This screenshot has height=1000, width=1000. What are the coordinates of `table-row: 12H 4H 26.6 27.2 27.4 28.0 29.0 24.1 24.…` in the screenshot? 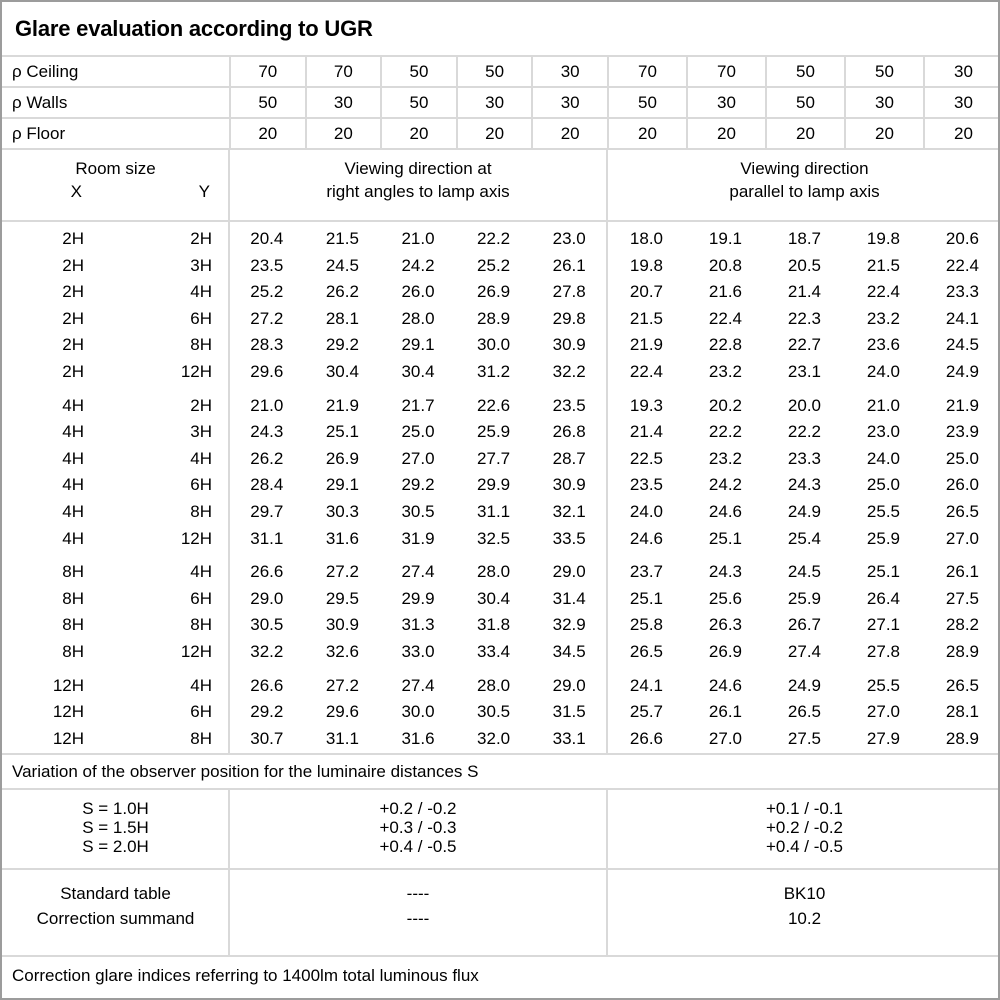 It's located at (500, 686).